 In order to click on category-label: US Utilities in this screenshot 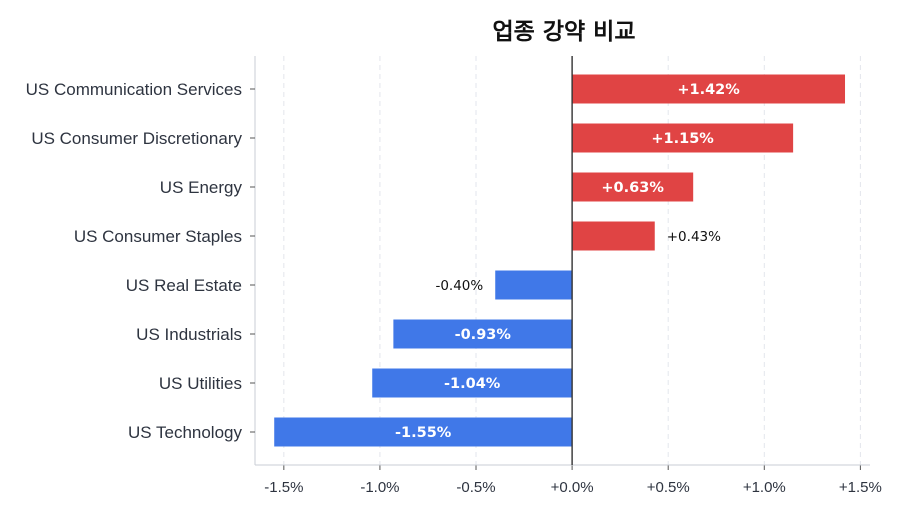, I will do `click(200, 383)`.